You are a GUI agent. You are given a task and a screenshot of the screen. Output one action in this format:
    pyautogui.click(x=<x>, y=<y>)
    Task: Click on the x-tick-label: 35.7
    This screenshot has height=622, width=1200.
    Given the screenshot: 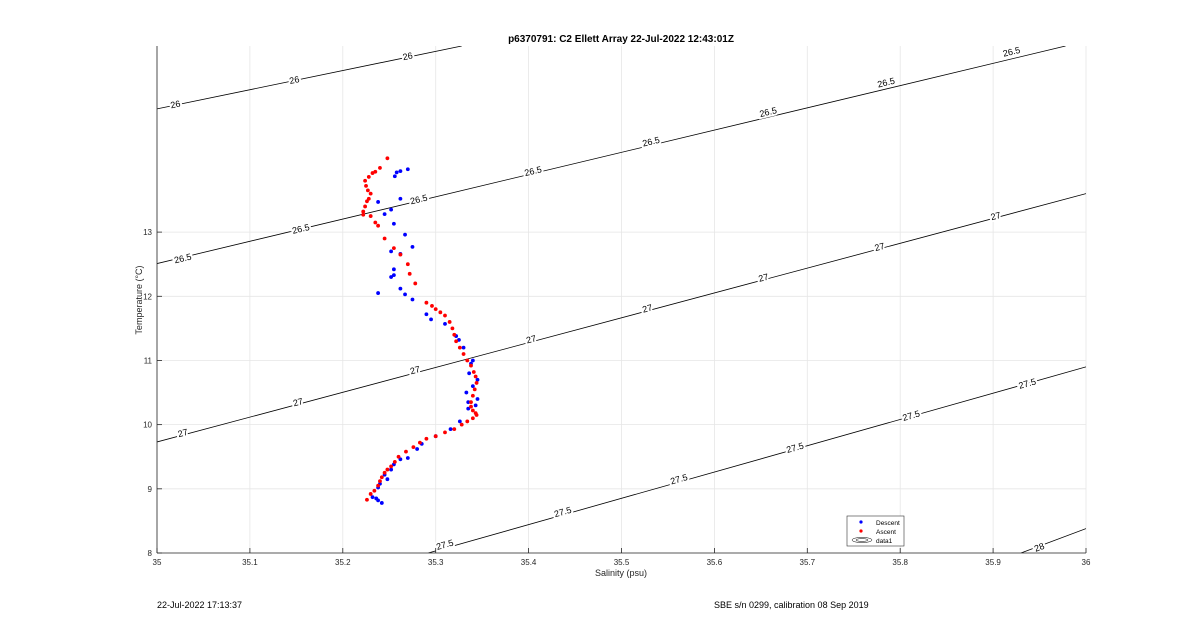 What is the action you would take?
    pyautogui.click(x=808, y=562)
    